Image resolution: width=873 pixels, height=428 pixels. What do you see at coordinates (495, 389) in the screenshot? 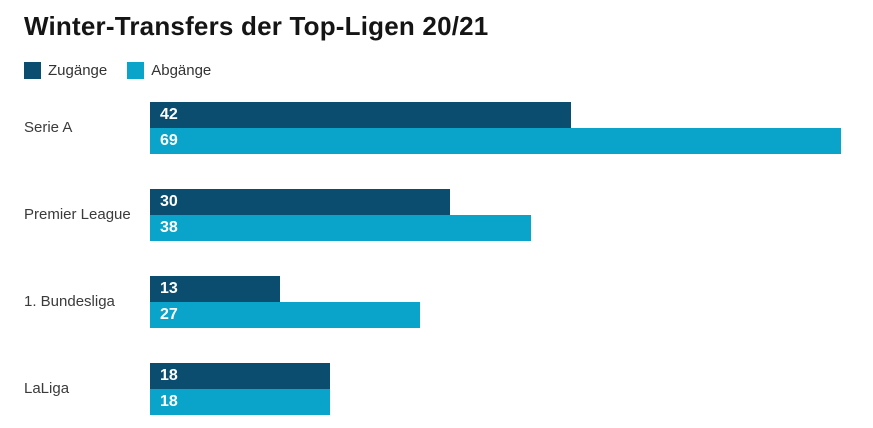
I see `bar-group: 18 18` at bounding box center [495, 389].